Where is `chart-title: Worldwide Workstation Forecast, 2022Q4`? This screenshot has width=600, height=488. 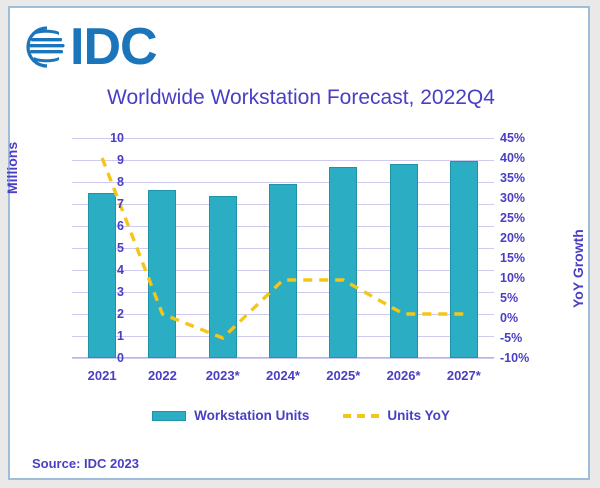
chart-title: Worldwide Workstation Forecast, 2022Q4 is located at coordinates (301, 97).